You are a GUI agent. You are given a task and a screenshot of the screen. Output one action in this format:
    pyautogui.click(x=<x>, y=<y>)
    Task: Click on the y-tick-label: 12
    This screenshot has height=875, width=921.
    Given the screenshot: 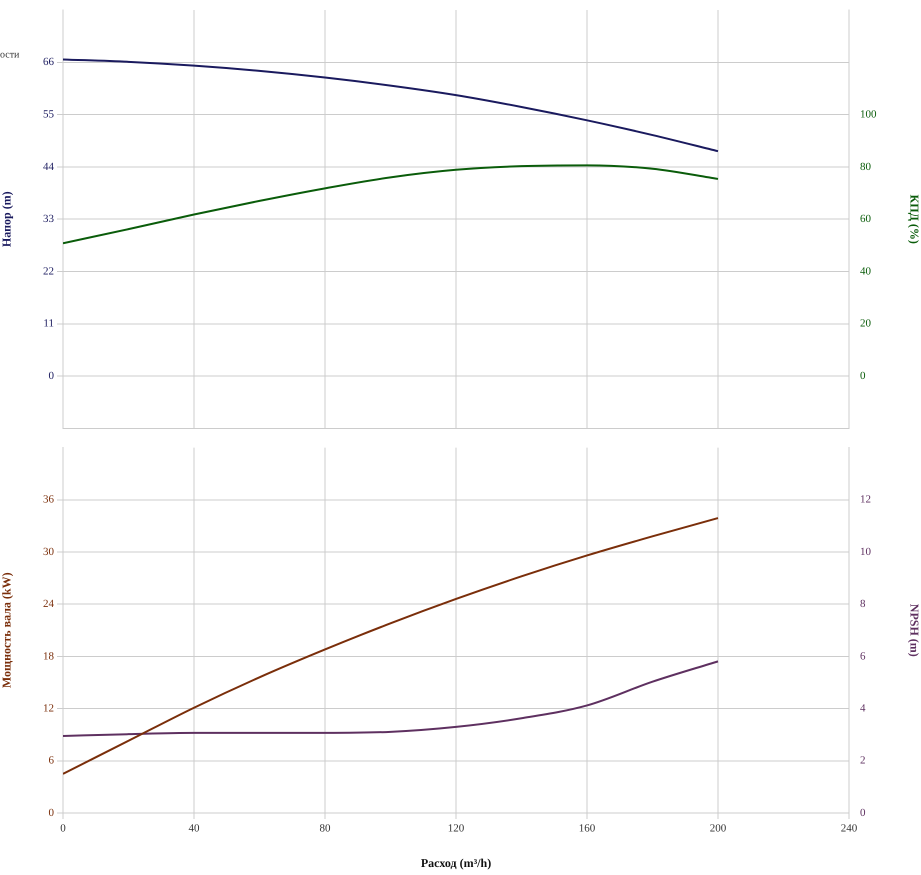 What is the action you would take?
    pyautogui.click(x=48, y=708)
    